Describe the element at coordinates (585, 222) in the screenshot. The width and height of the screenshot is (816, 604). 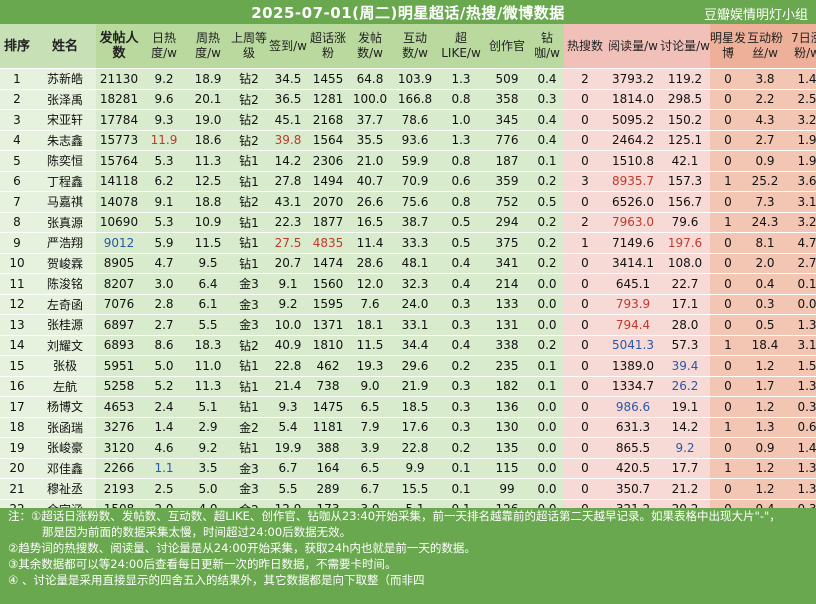
I see `table-cell: 2` at that location.